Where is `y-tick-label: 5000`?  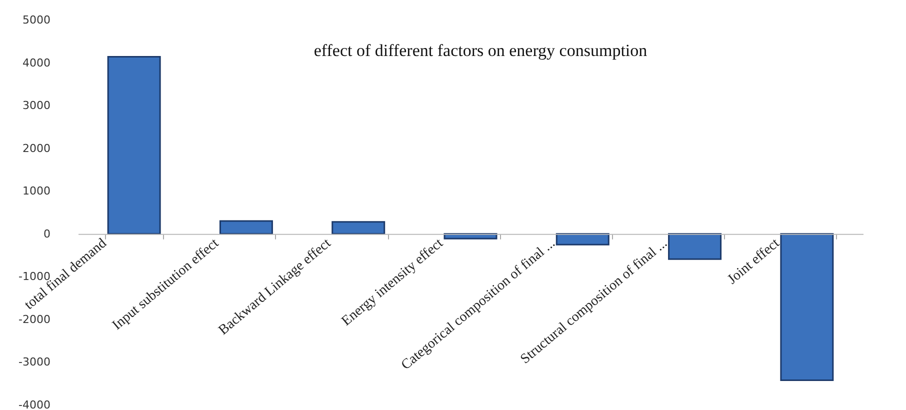 y-tick-label: 5000 is located at coordinates (36, 20).